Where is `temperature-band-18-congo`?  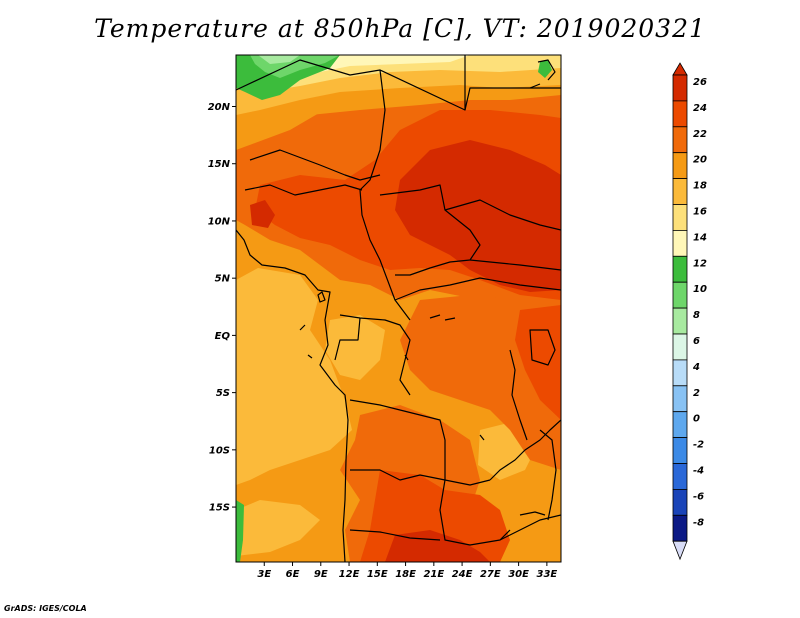
temperature-band-18-congo is located at coordinates (355, 347).